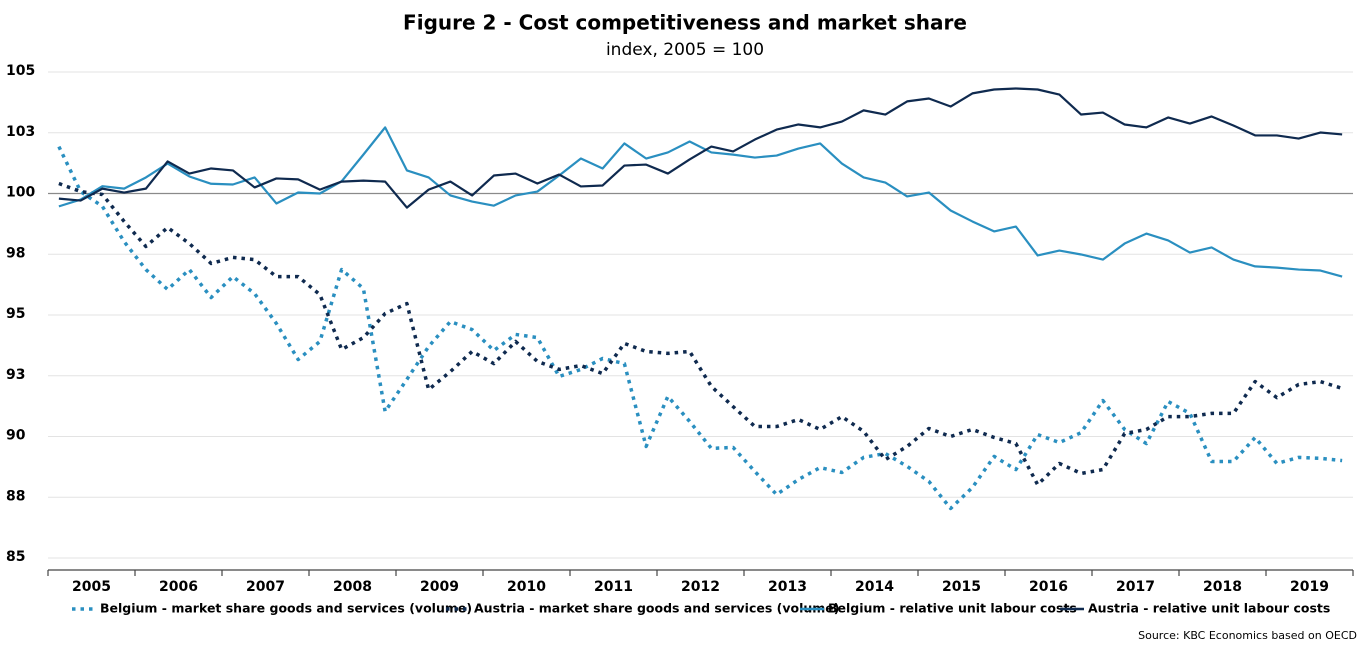  Describe the element at coordinates (91, 587) in the screenshot. I see `x-tick-label: 2005` at that location.